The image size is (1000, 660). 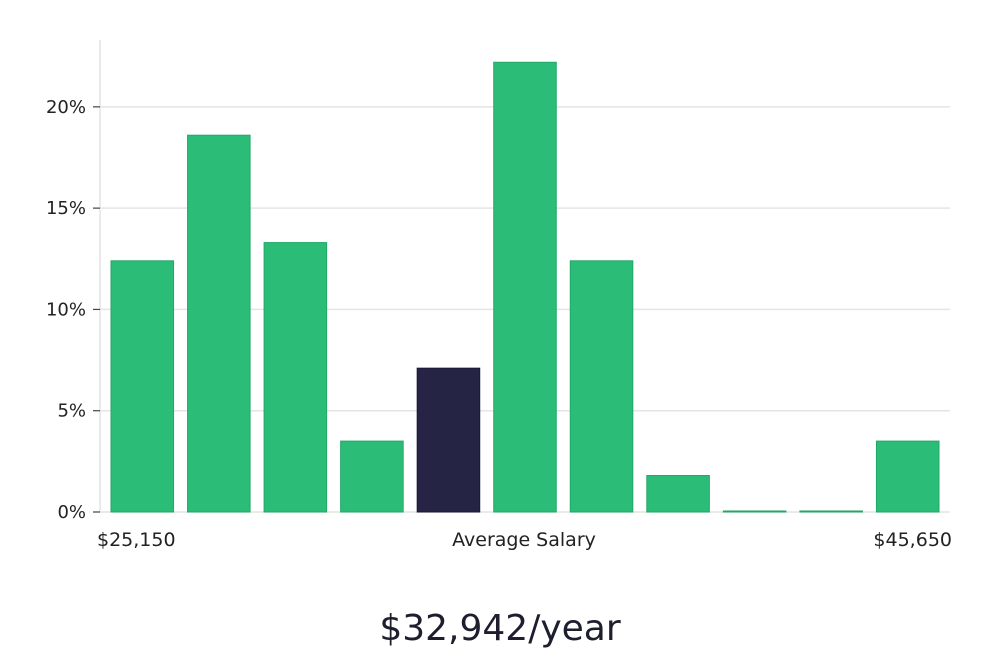 I want to click on average-salary-value: $32,942/year, so click(x=500, y=628).